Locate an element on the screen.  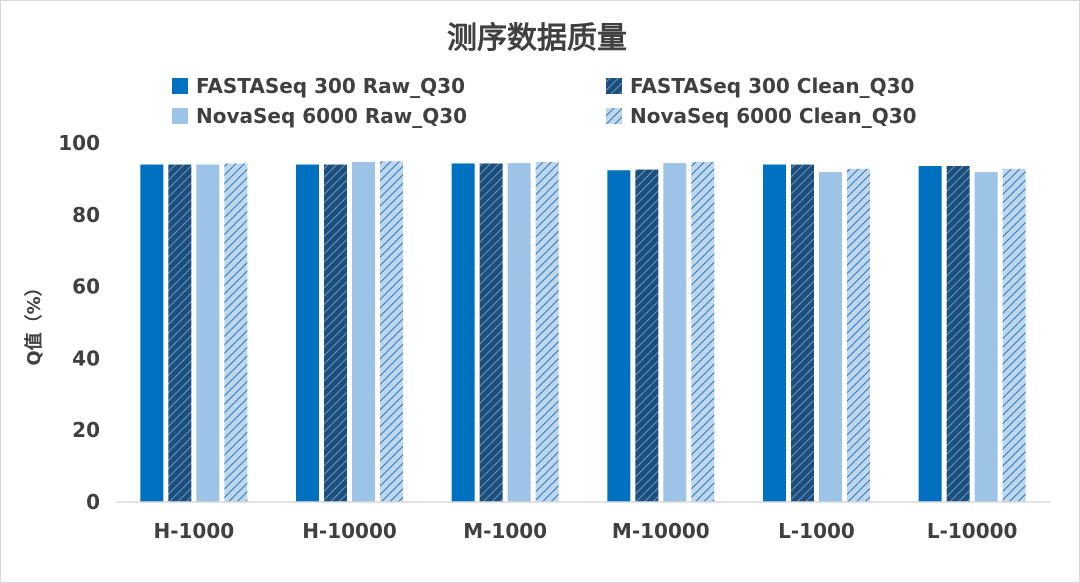
x-category-label: L-10000 is located at coordinates (972, 531).